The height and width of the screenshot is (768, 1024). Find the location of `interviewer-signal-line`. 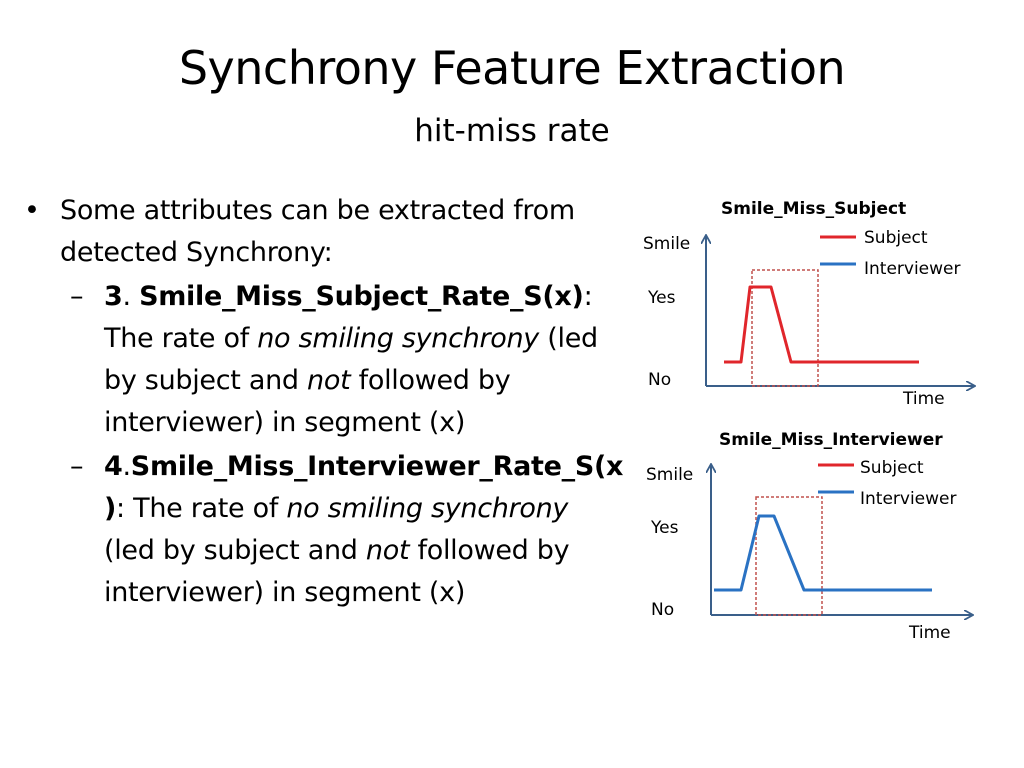

interviewer-signal-line is located at coordinates (823, 553).